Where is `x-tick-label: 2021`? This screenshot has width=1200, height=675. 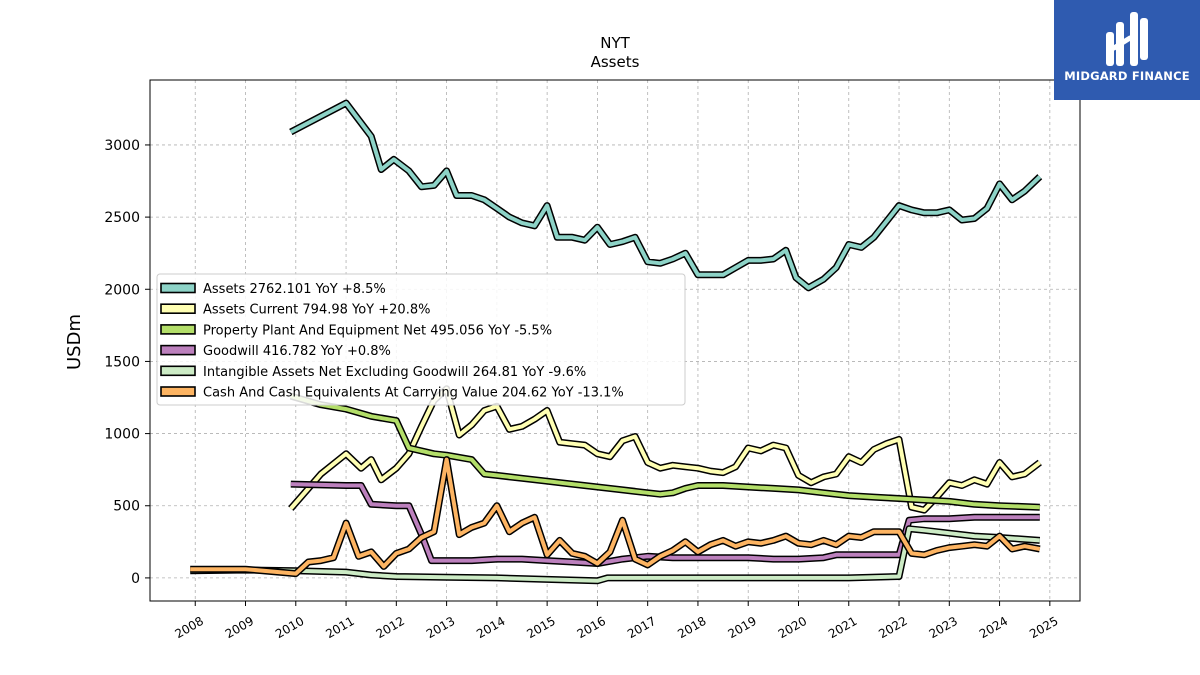 x-tick-label: 2021 is located at coordinates (842, 627).